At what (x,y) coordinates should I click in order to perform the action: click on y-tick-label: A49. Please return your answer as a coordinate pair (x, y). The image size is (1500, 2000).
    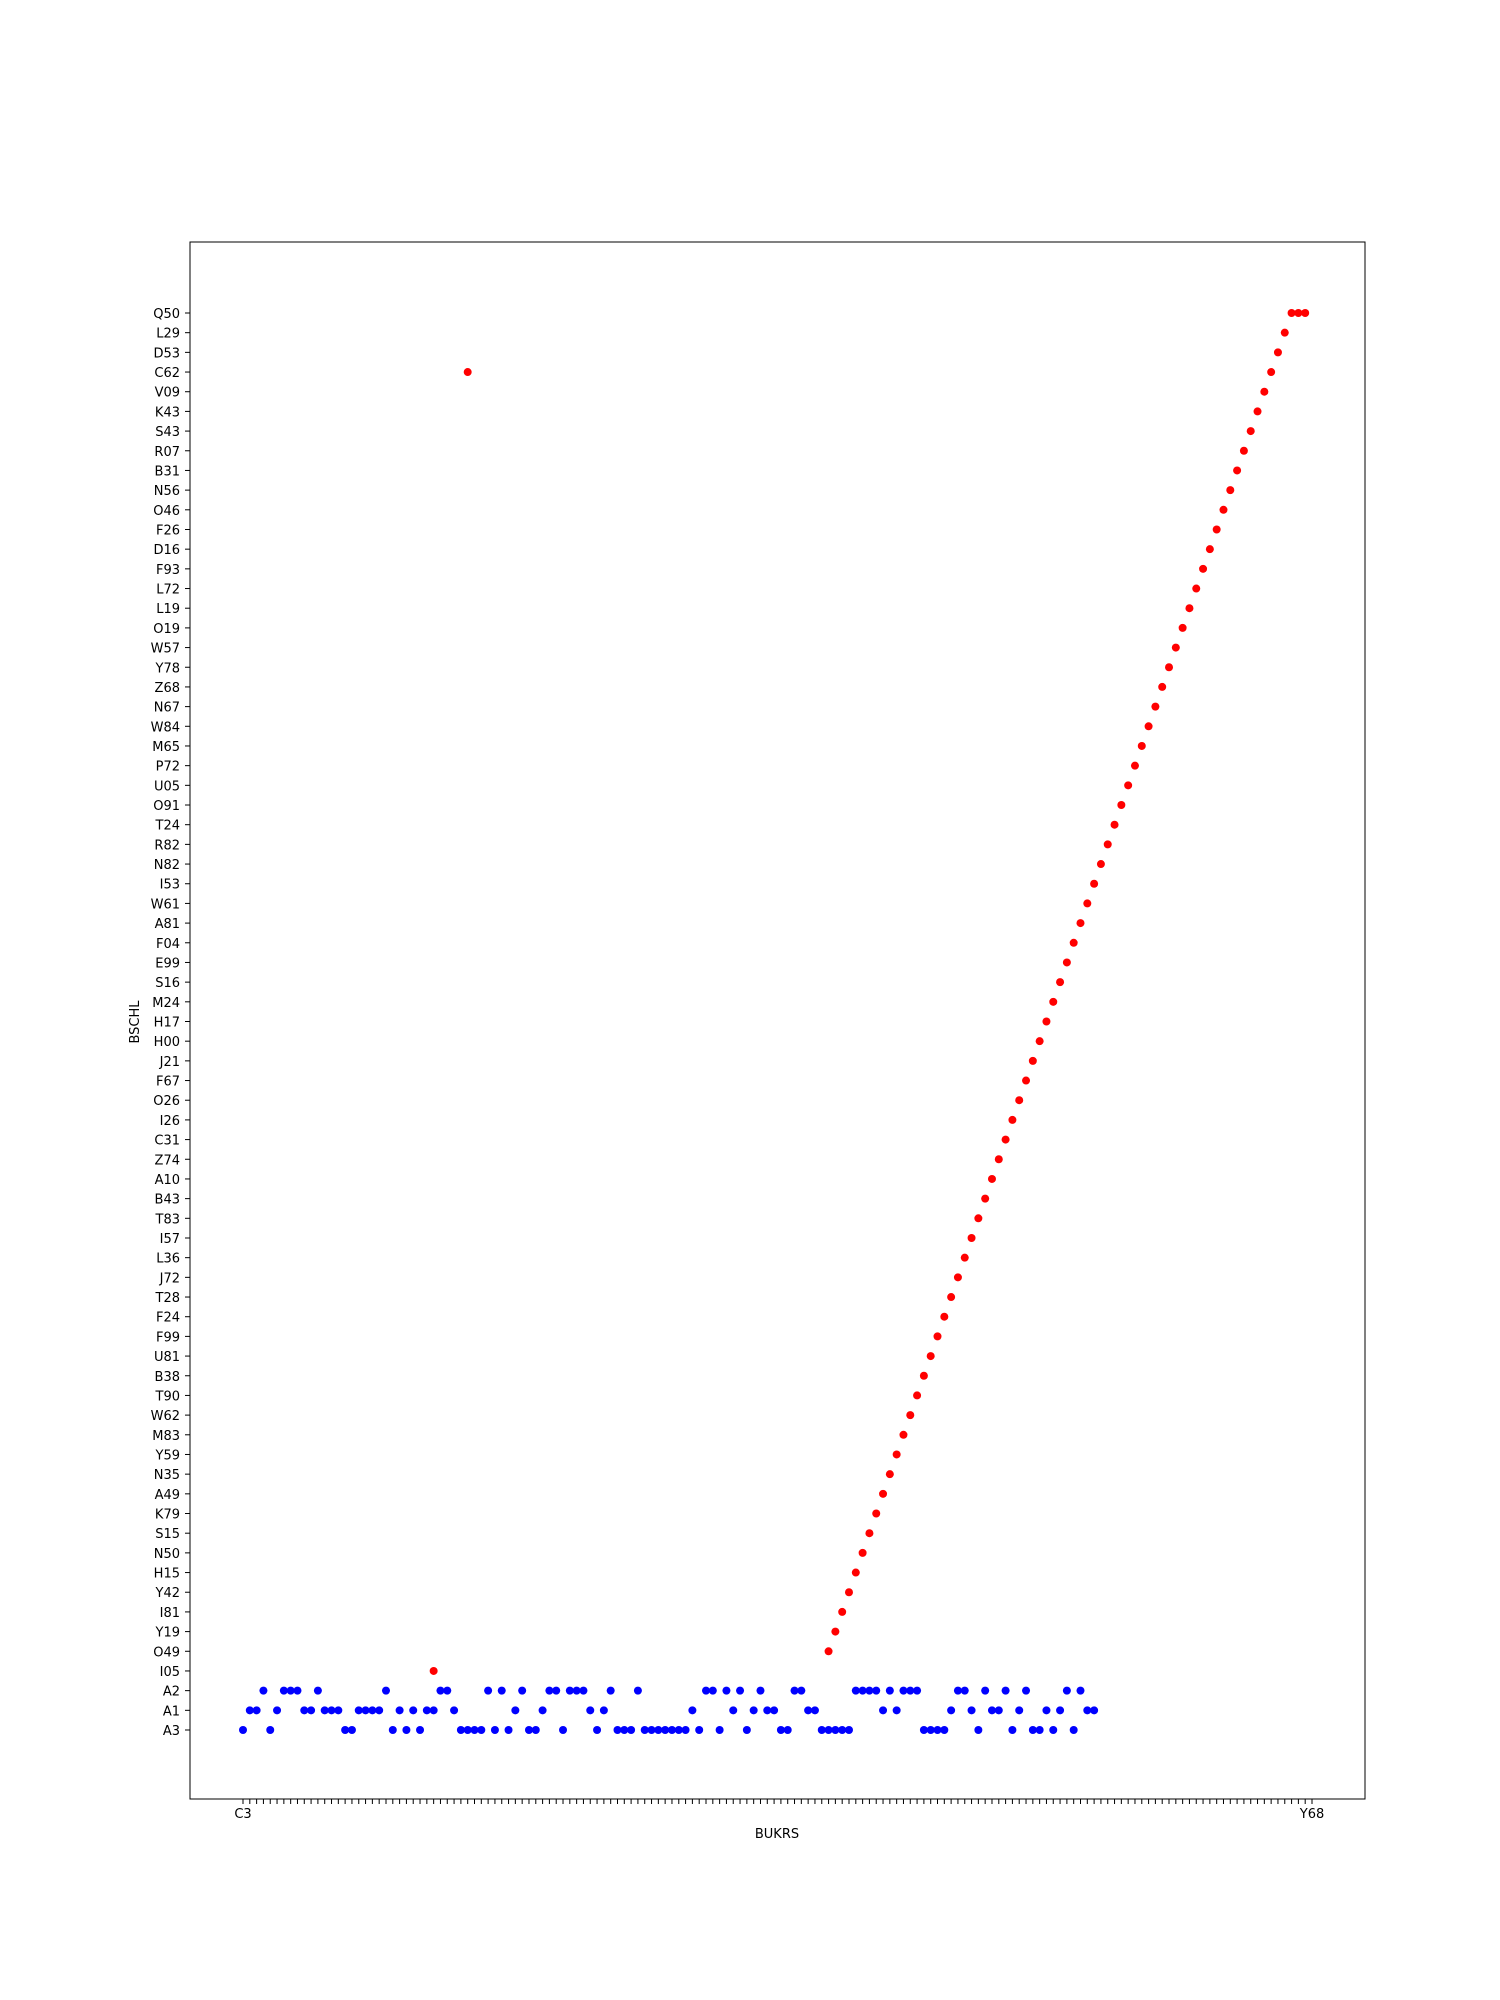
    Looking at the image, I should click on (167, 1495).